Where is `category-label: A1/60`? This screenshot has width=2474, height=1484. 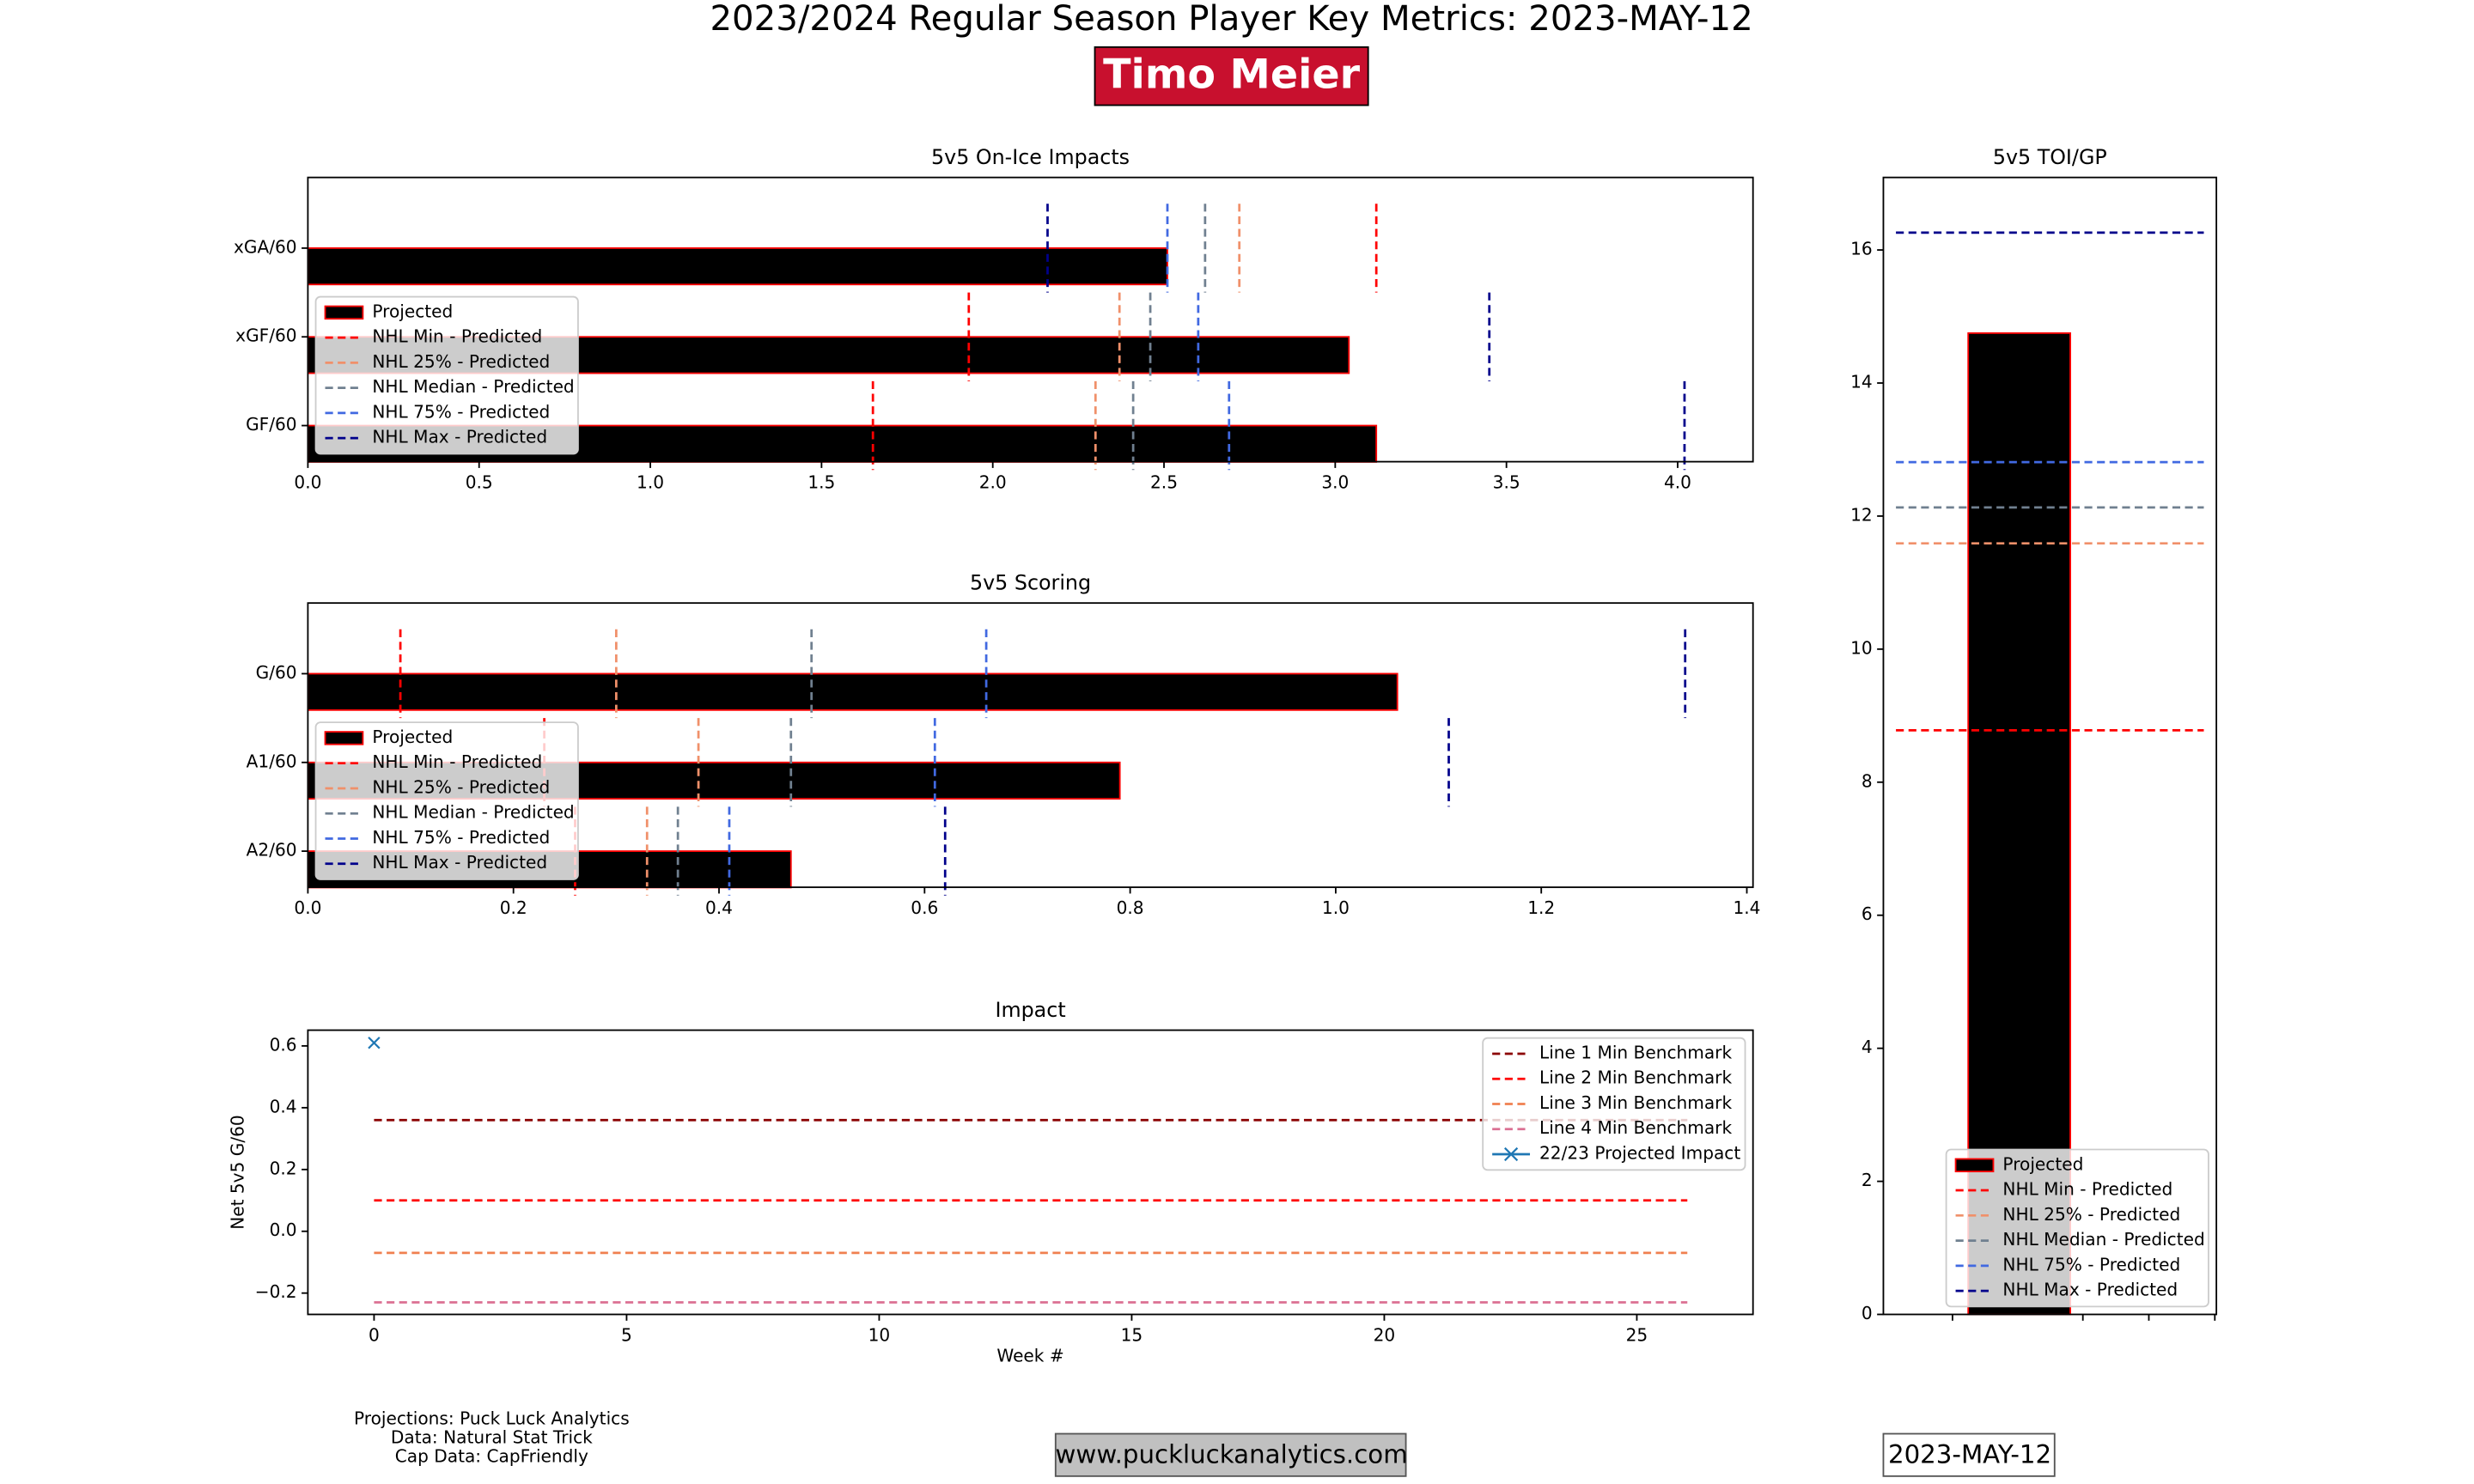
category-label: A1/60 is located at coordinates (272, 761).